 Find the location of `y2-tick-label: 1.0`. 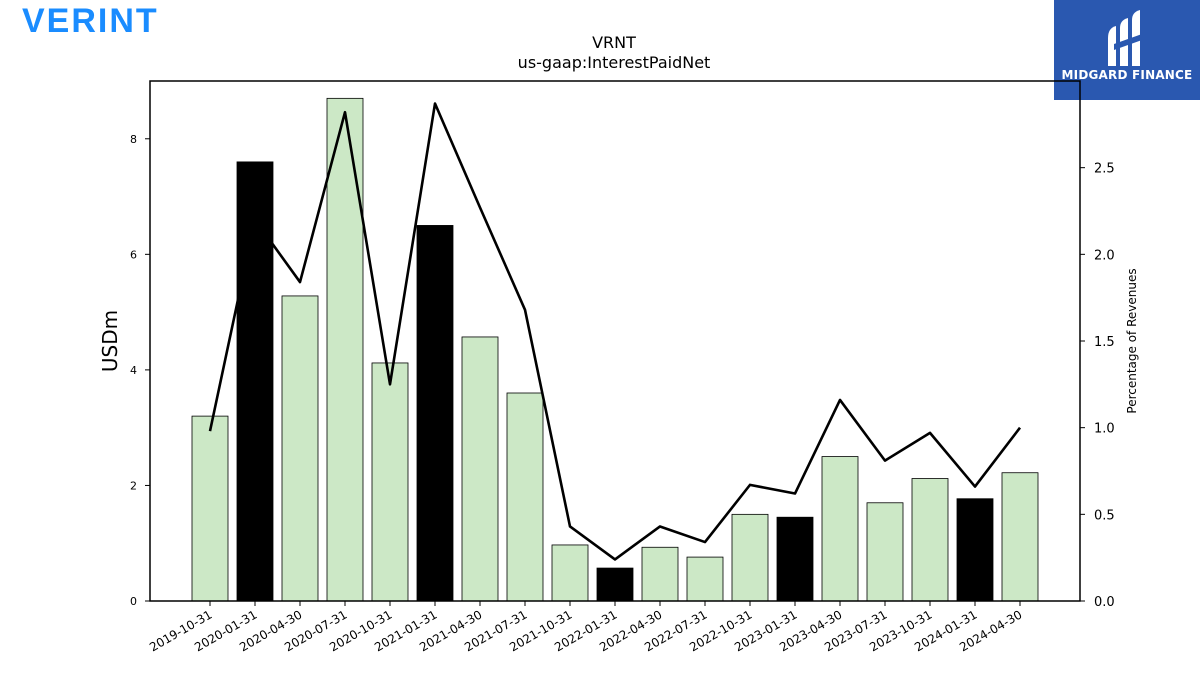

y2-tick-label: 1.0 is located at coordinates (1104, 429).